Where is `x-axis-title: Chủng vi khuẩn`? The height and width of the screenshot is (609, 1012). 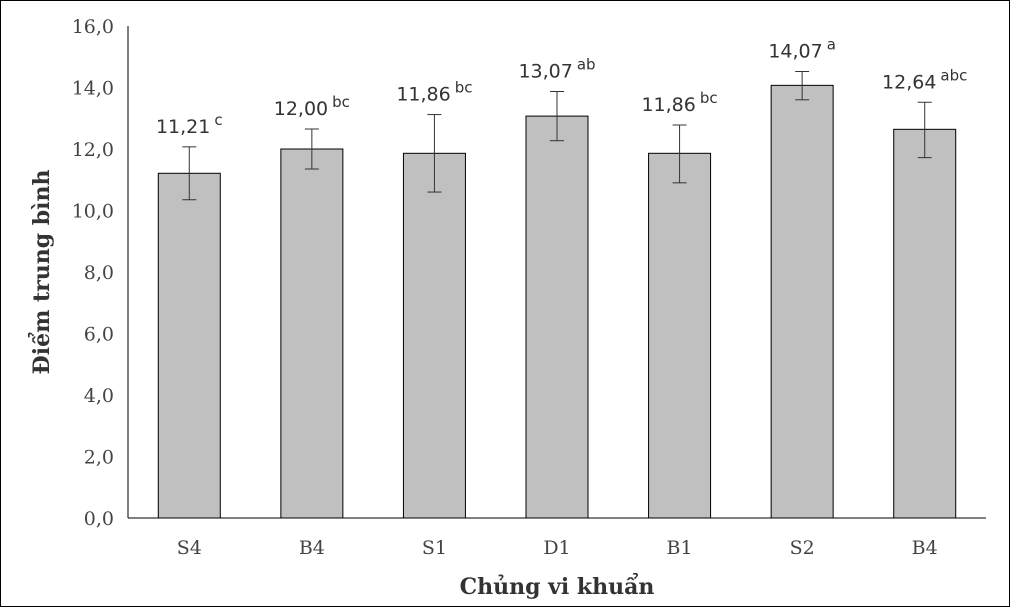 x-axis-title: Chủng vi khuẩn is located at coordinates (557, 586).